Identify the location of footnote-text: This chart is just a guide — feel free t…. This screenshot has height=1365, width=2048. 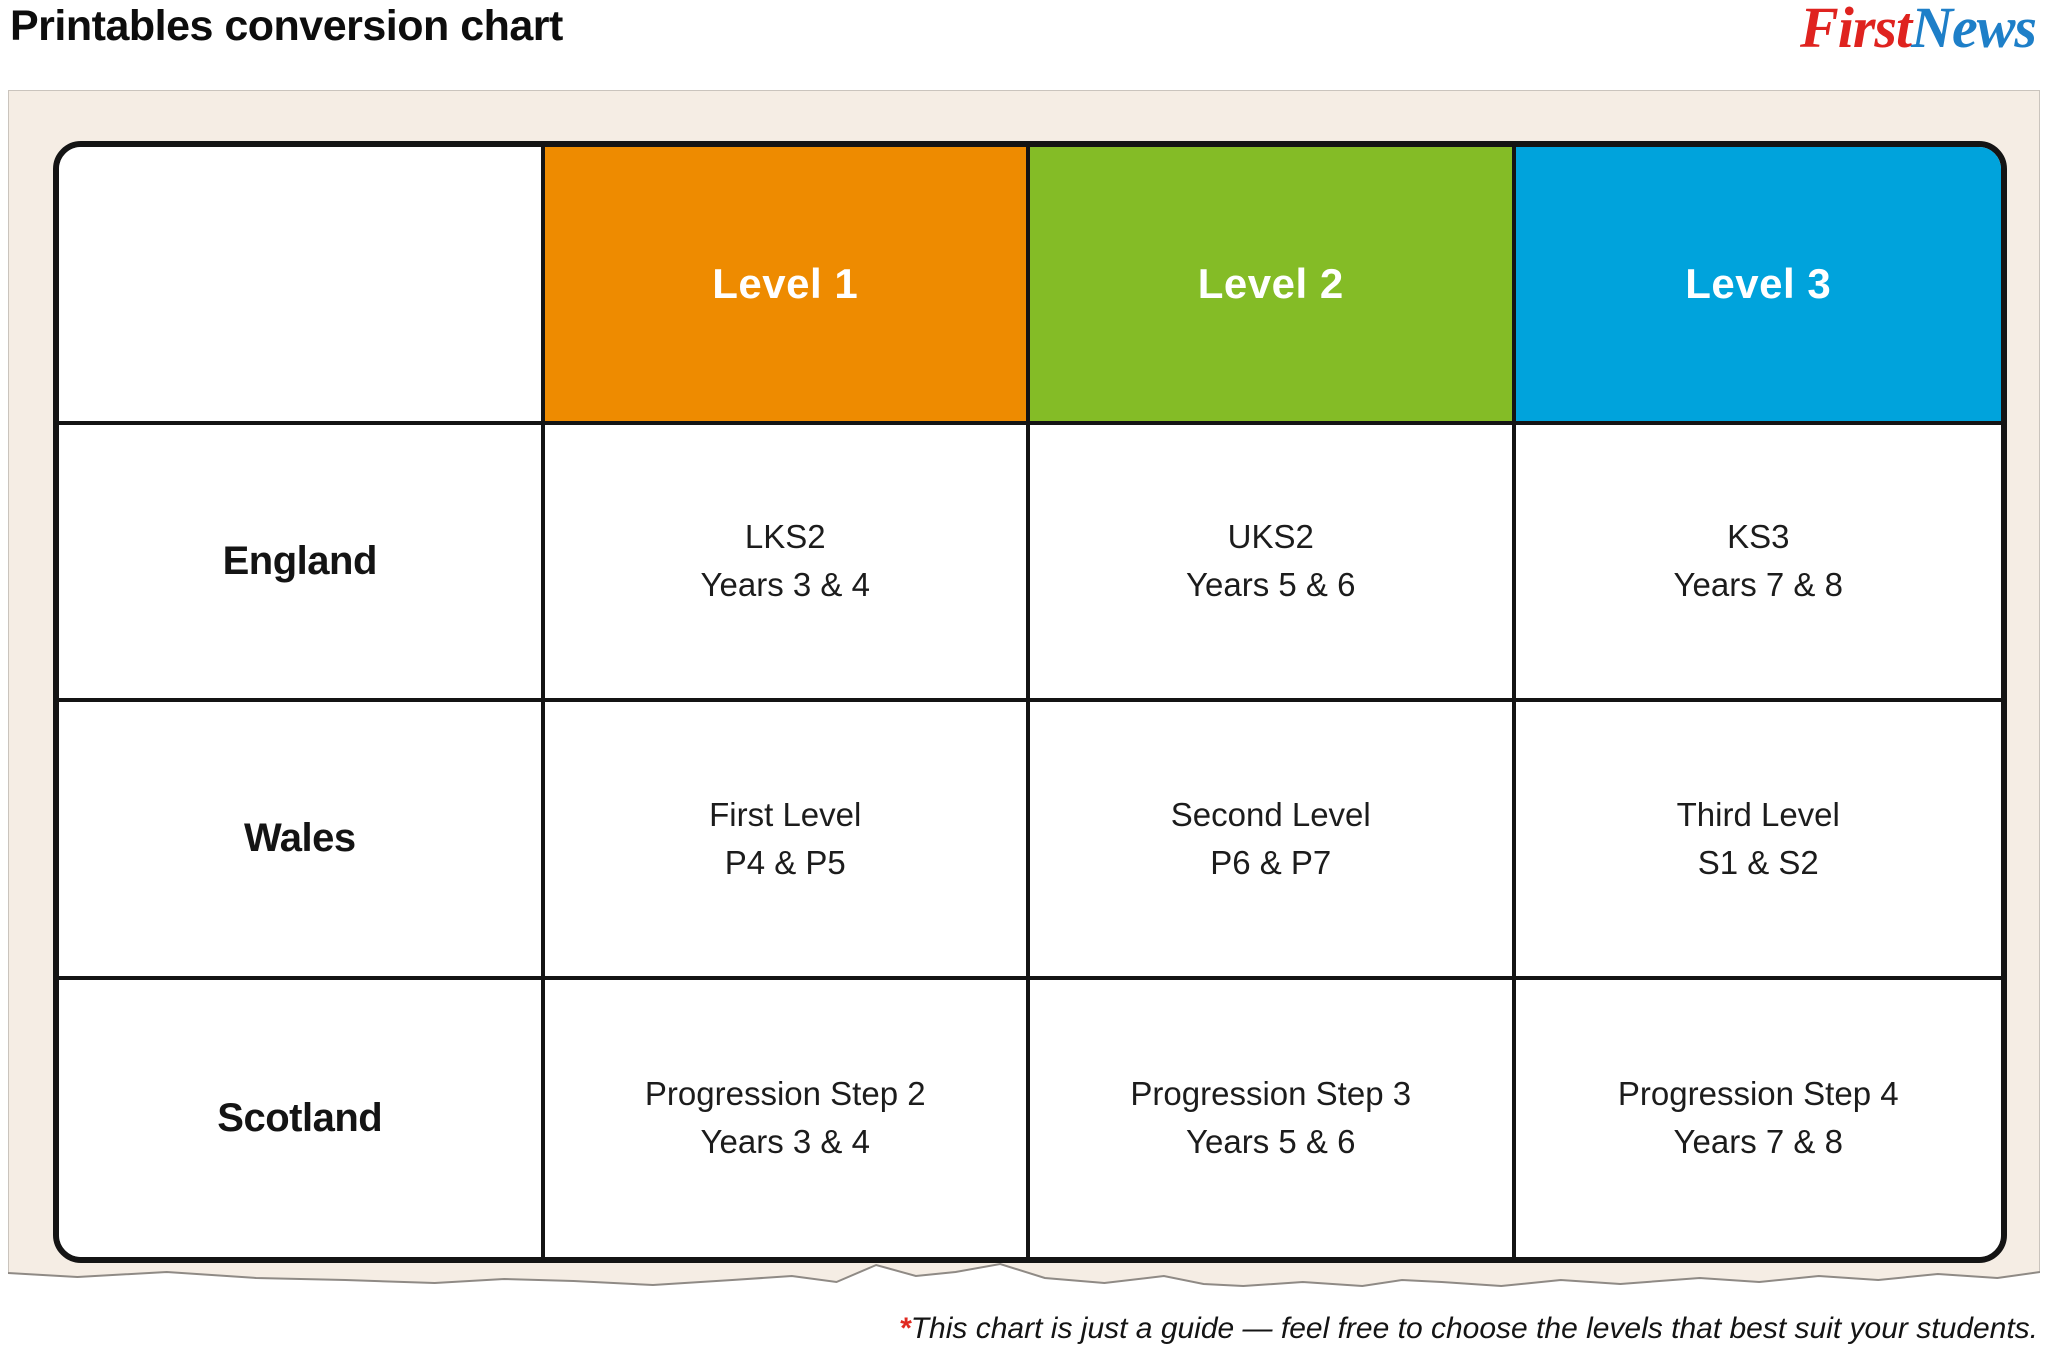
(1474, 1328).